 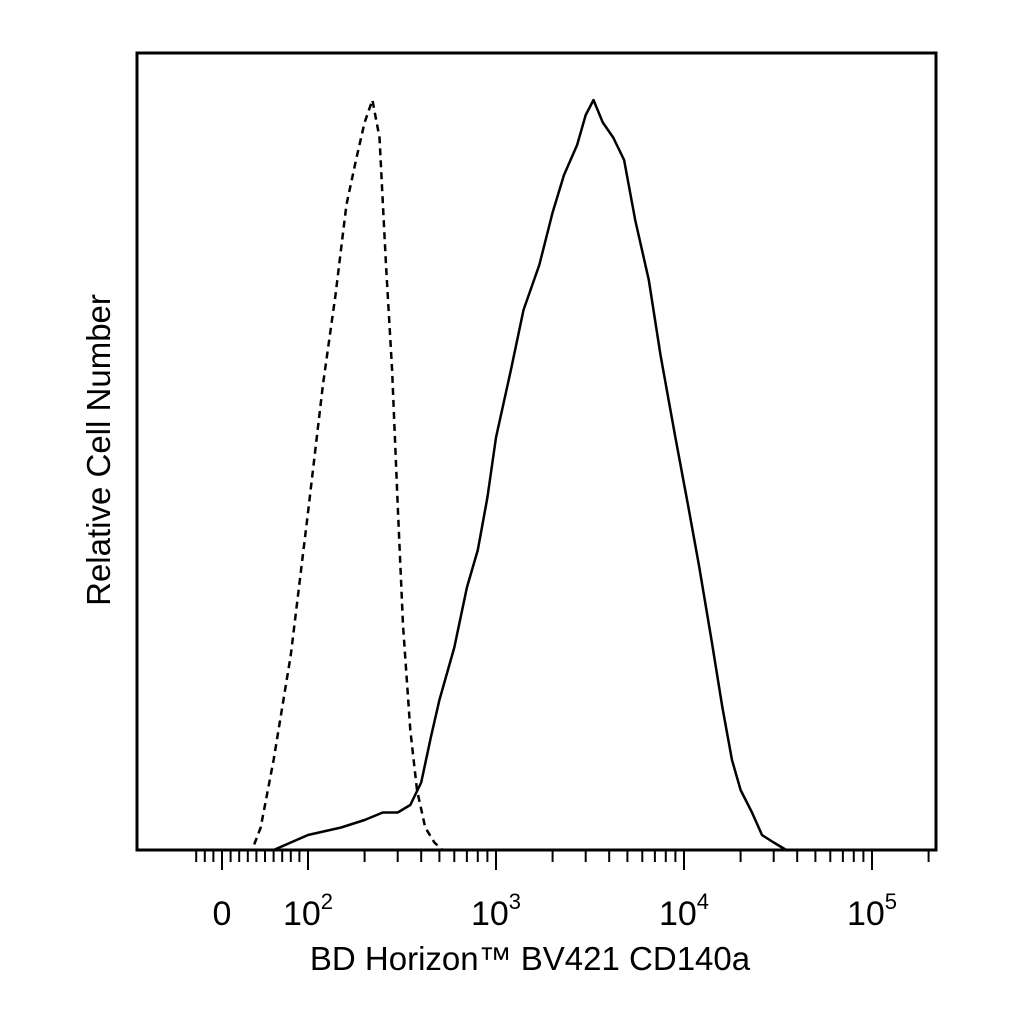 I want to click on x-tick-label: 10², so click(x=308, y=911).